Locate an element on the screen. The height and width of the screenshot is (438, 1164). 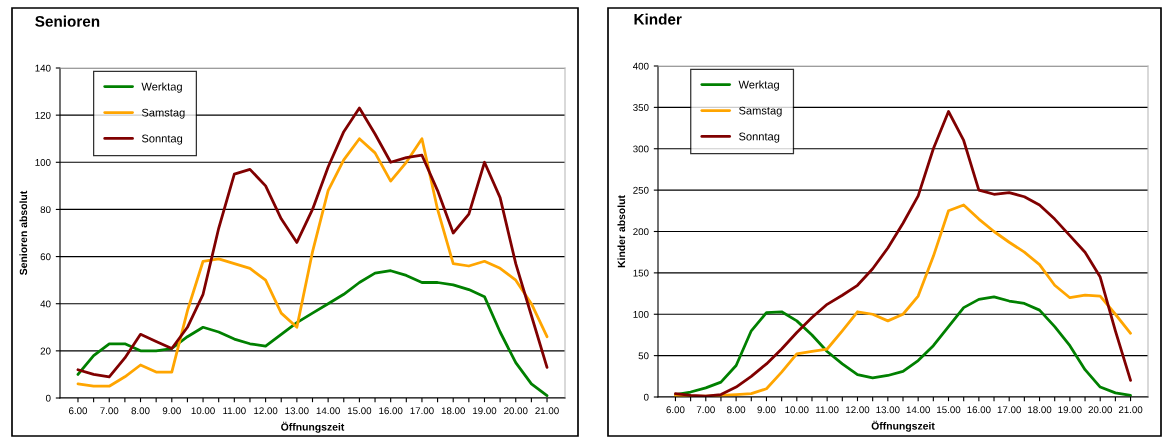
line-series is located at coordinates (312, 333).